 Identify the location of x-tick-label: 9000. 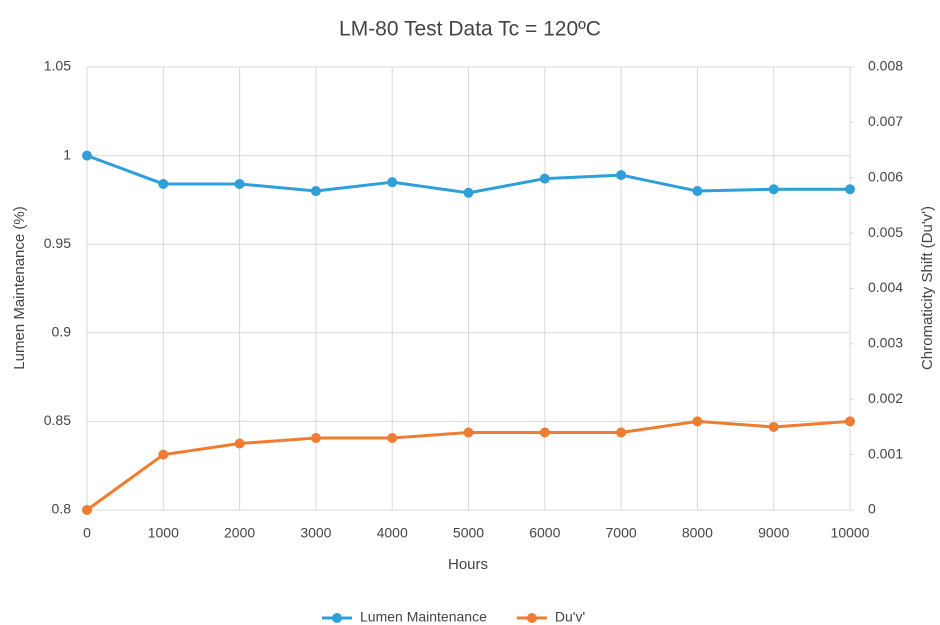
(773, 533).